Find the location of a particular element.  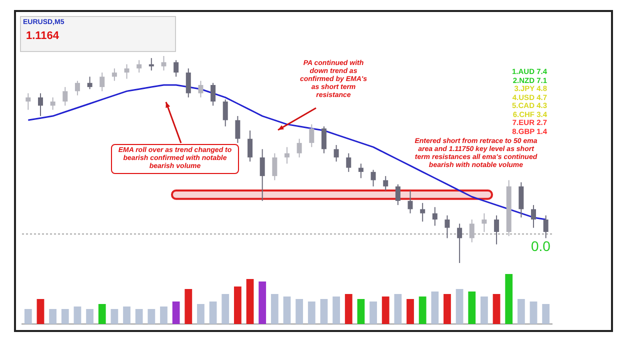

text: 1.1164 is located at coordinates (43, 36).